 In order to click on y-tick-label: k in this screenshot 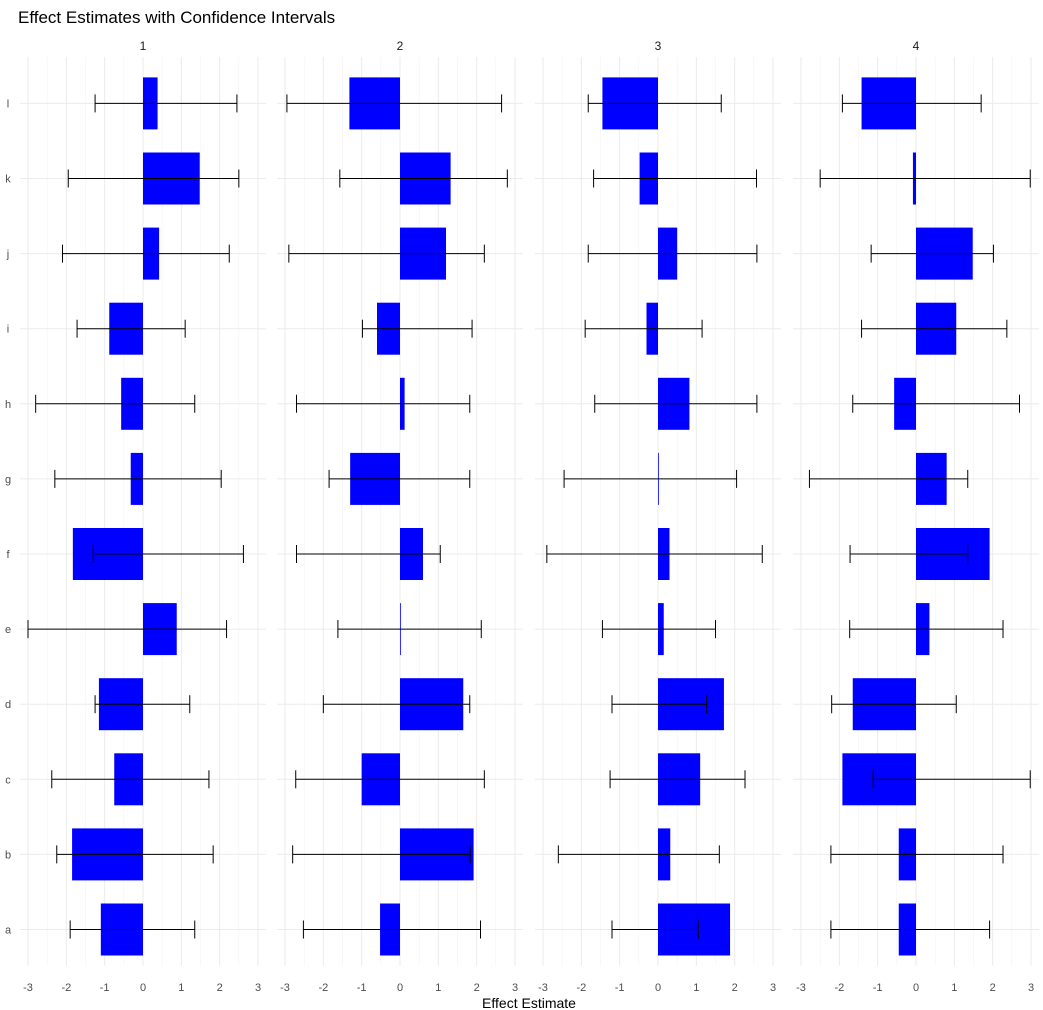, I will do `click(8, 180)`.